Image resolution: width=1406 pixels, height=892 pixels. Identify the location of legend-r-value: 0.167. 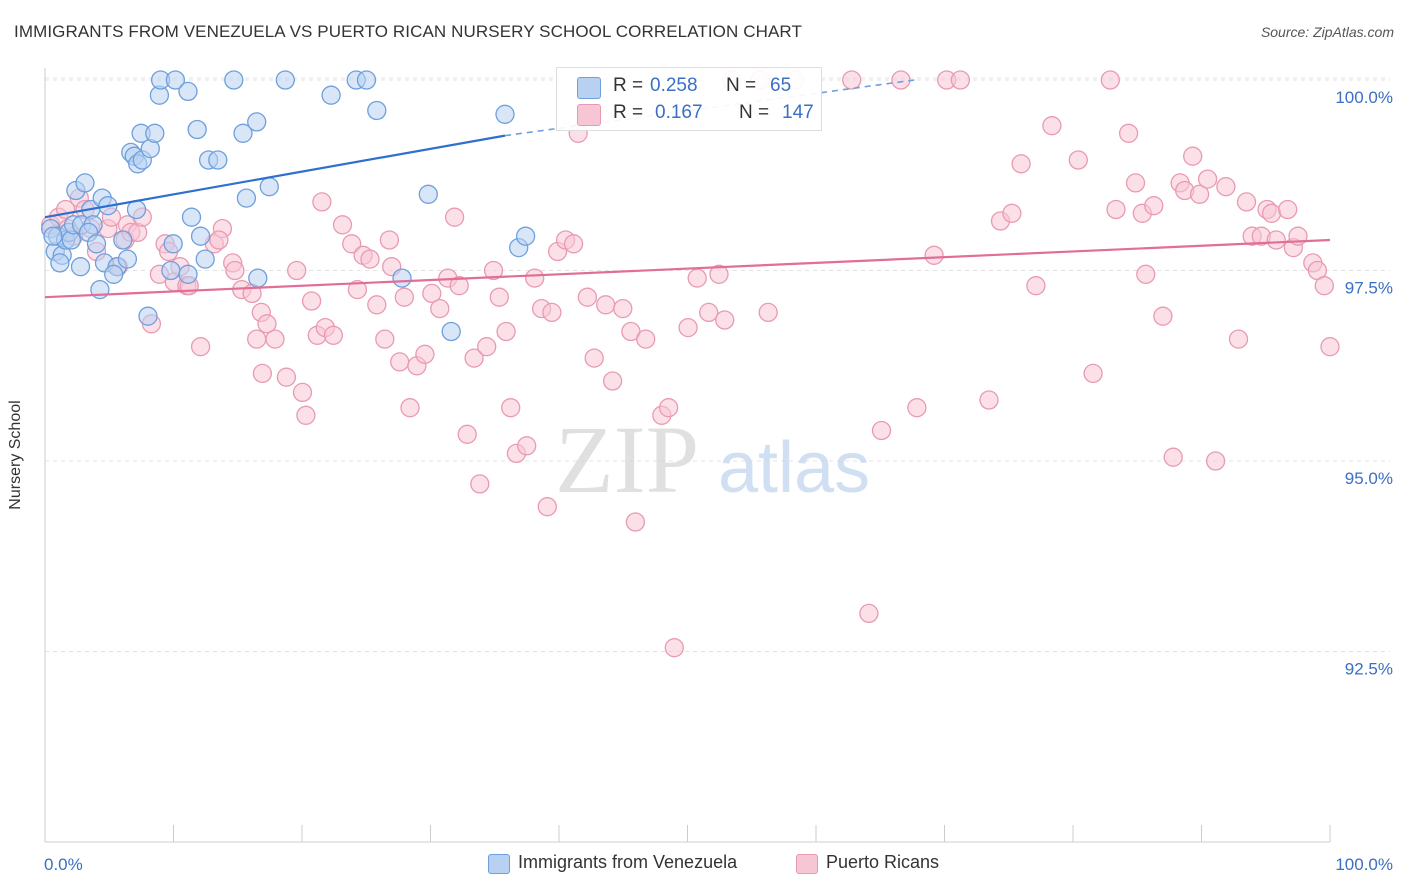
(679, 112).